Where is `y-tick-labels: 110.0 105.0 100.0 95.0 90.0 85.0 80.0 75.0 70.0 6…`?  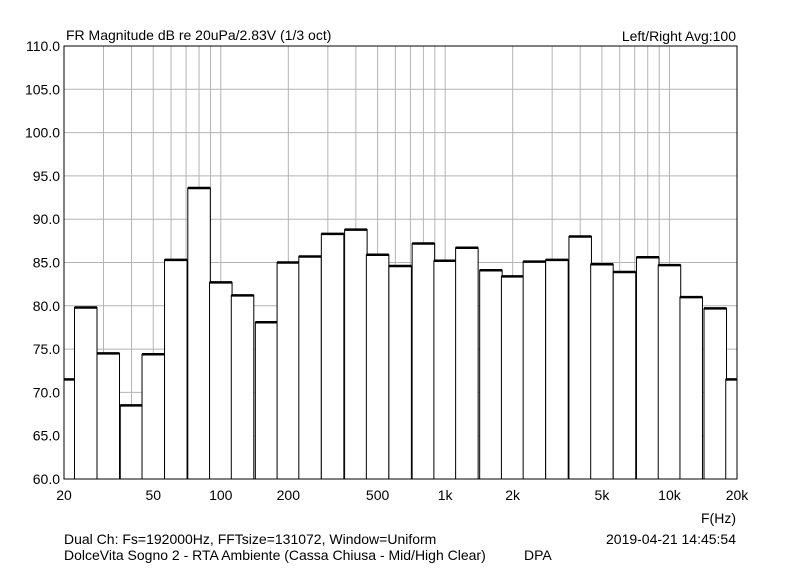 y-tick-labels: 110.0 105.0 100.0 95.0 90.0 85.0 80.0 75.0 70.0 6… is located at coordinates (42, 262).